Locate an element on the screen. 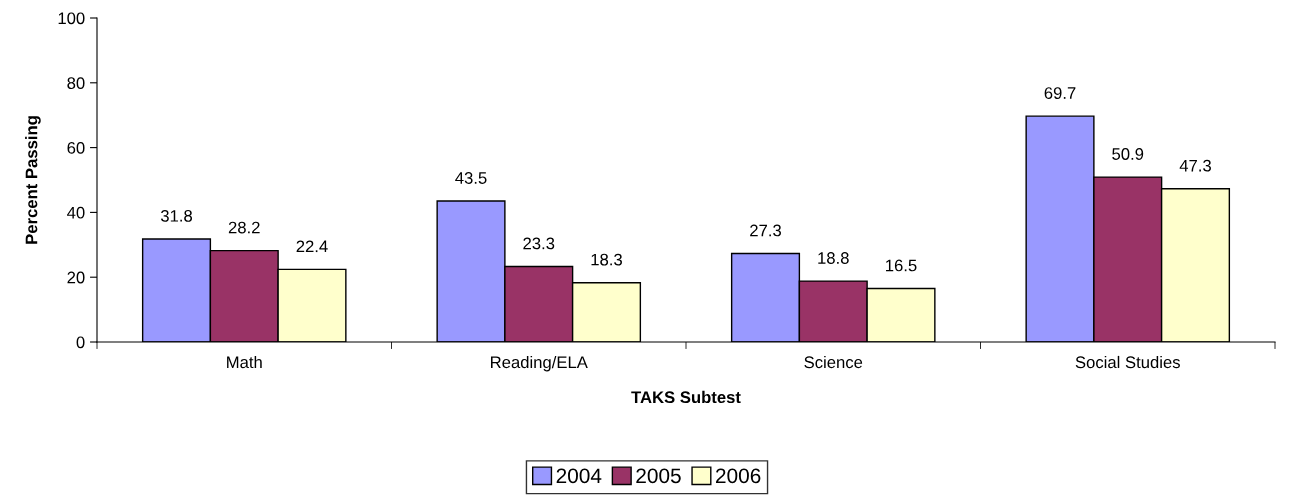 The image size is (1294, 504). data-label: 18.8 is located at coordinates (833, 258).